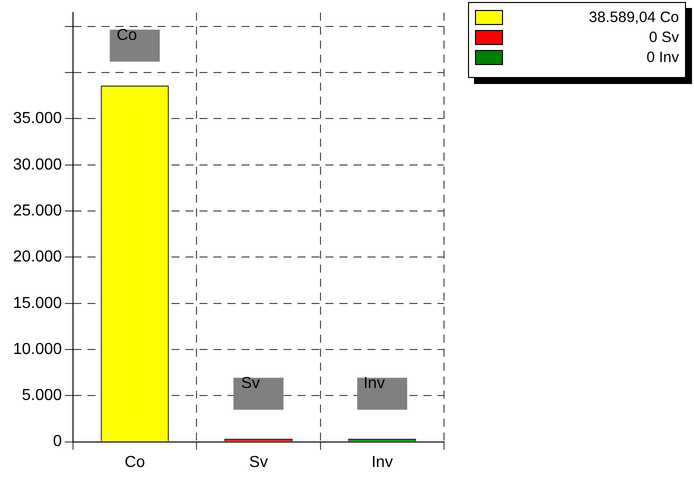 The height and width of the screenshot is (485, 694). I want to click on annotation: Co, so click(127, 35).